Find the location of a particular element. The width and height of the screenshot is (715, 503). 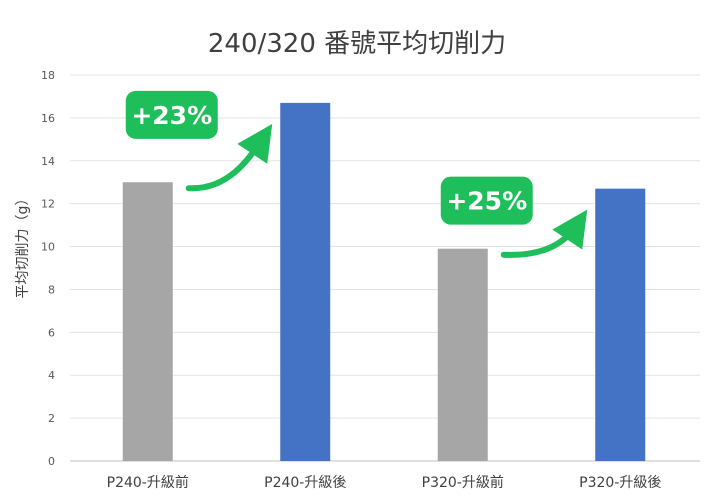

y-tick-label: 0 is located at coordinates (51, 461).